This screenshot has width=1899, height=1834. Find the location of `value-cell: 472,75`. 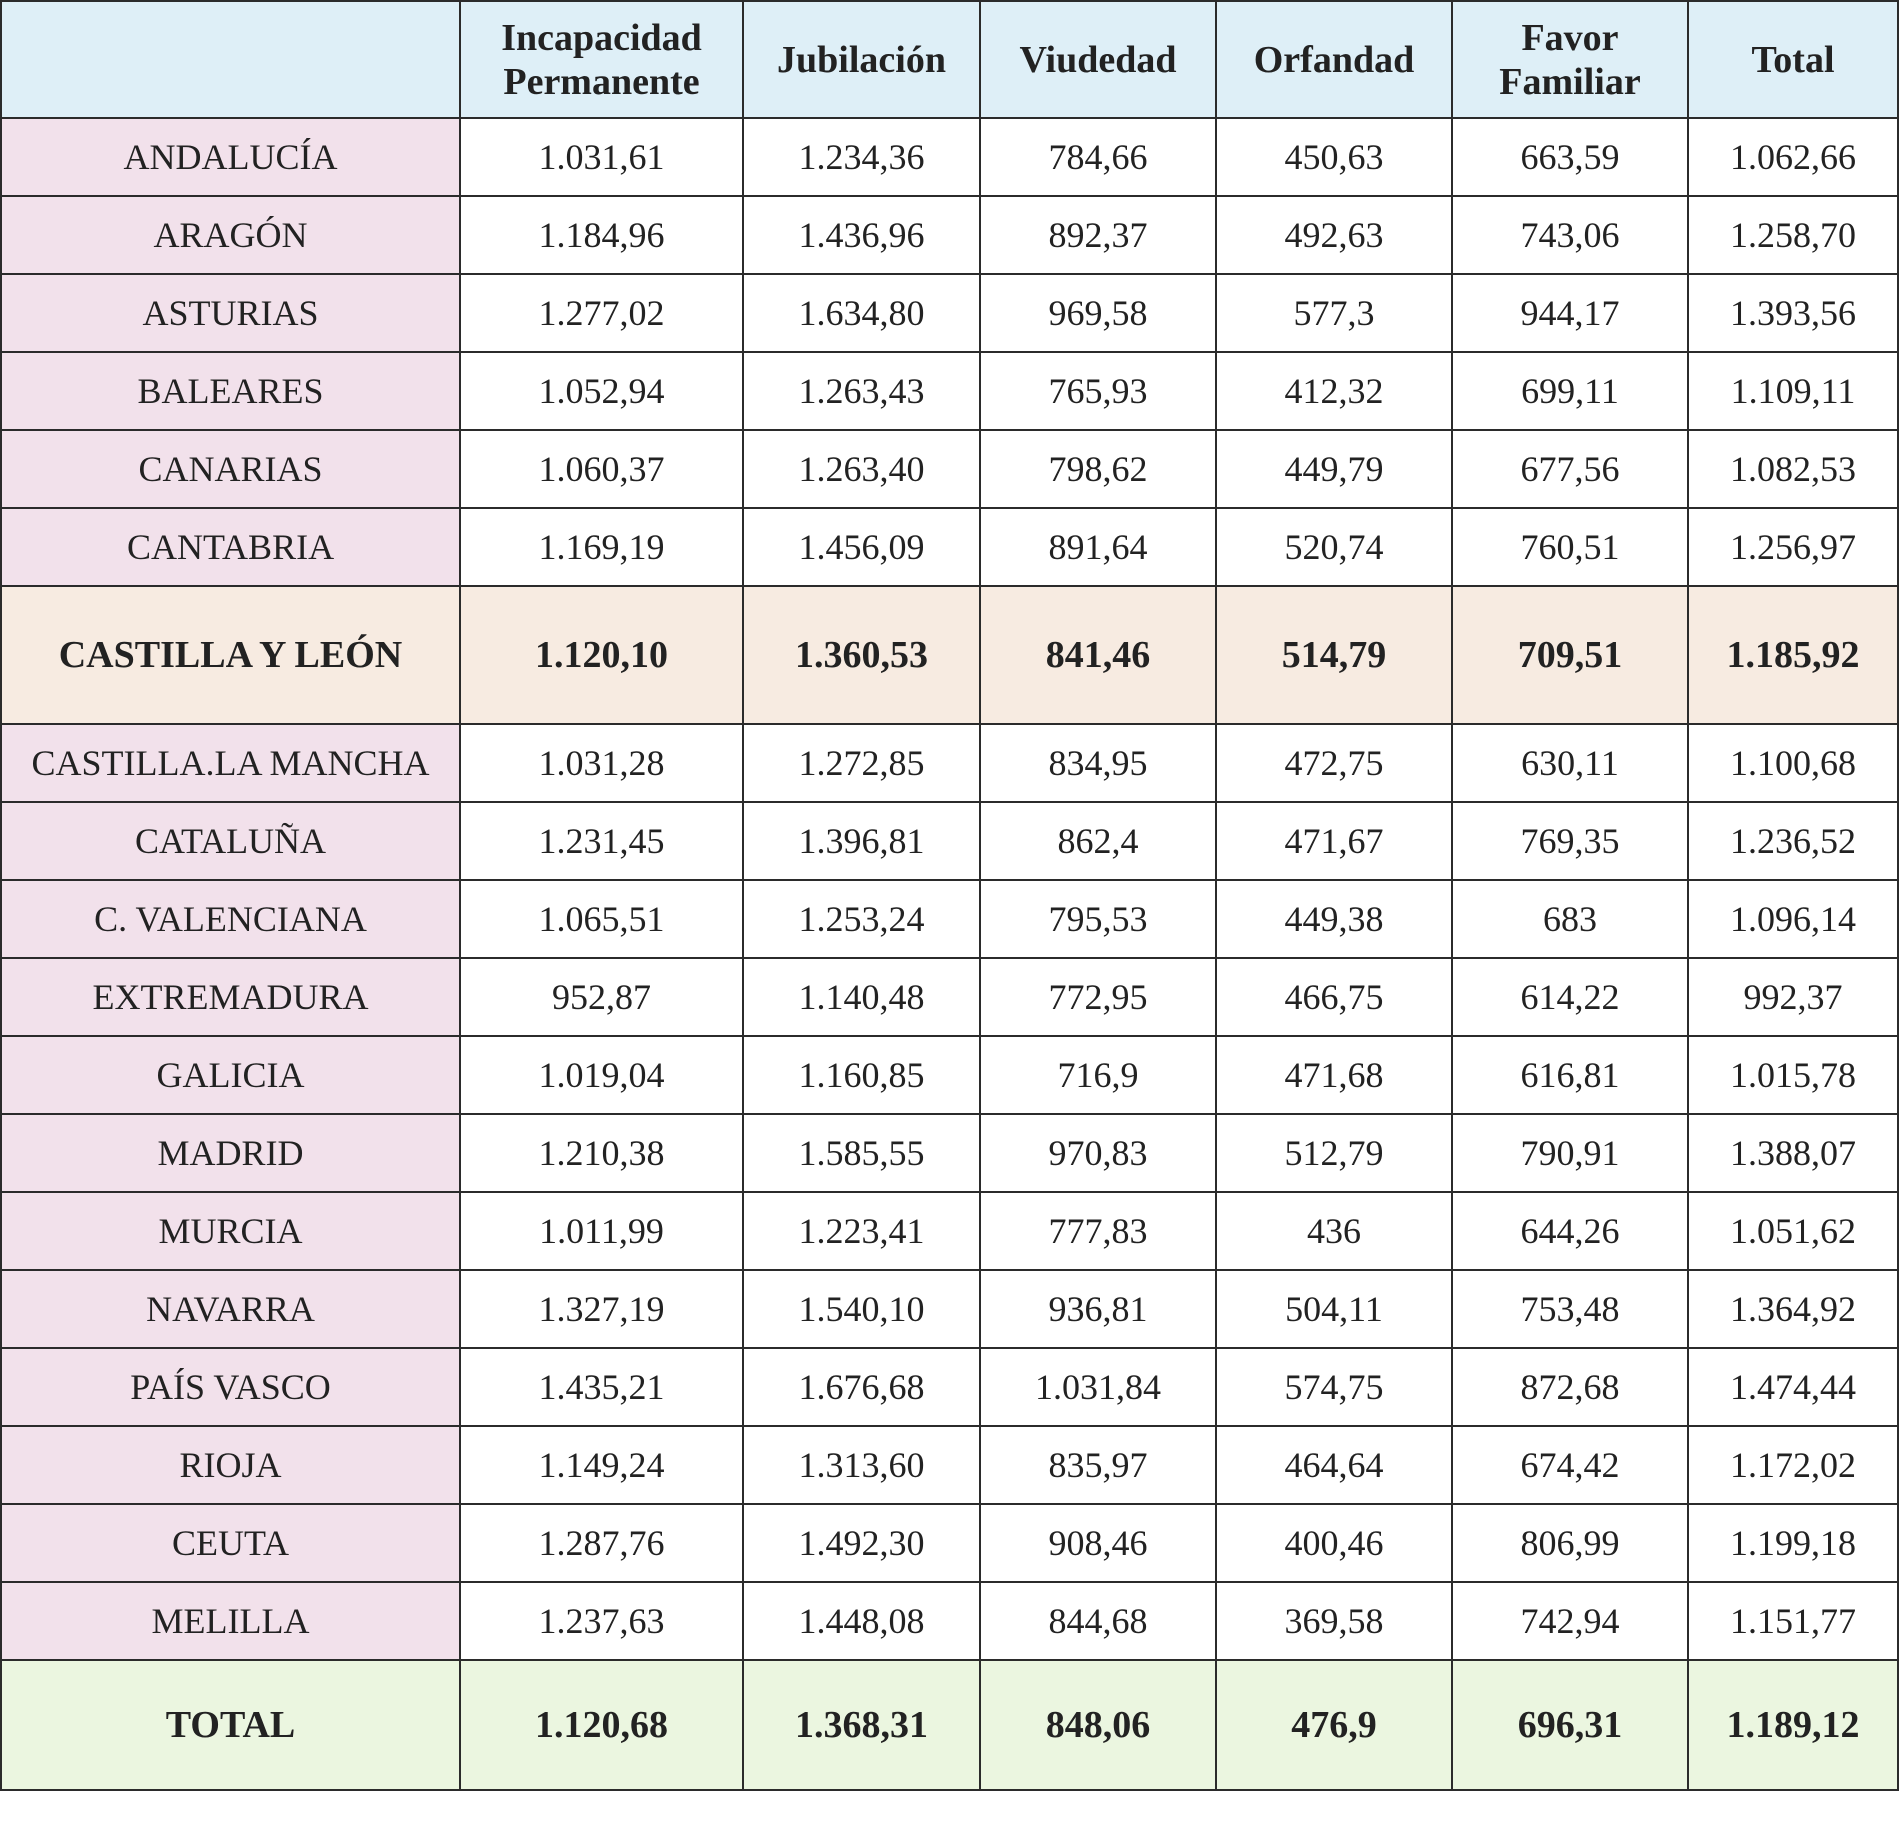

value-cell: 472,75 is located at coordinates (1334, 763).